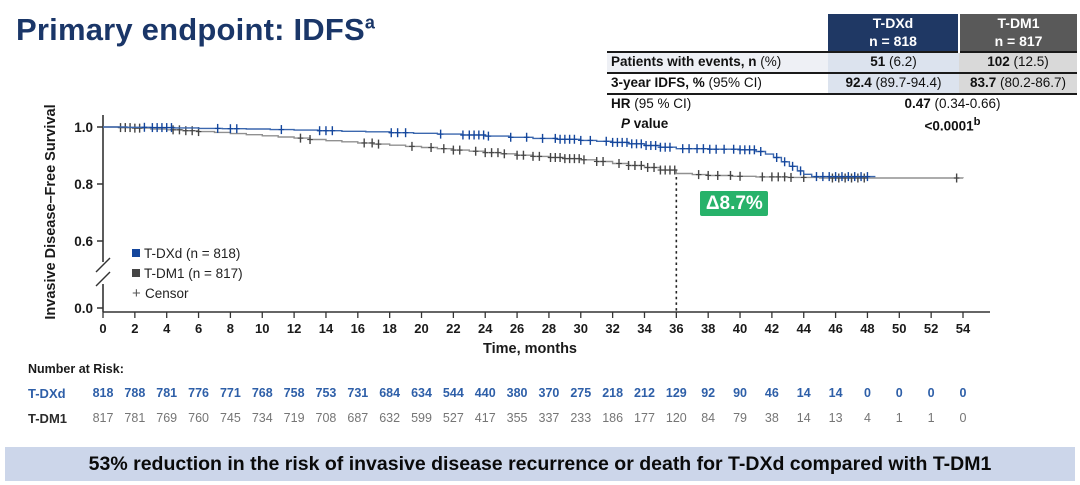  I want to click on risk-value: 768, so click(262, 393).